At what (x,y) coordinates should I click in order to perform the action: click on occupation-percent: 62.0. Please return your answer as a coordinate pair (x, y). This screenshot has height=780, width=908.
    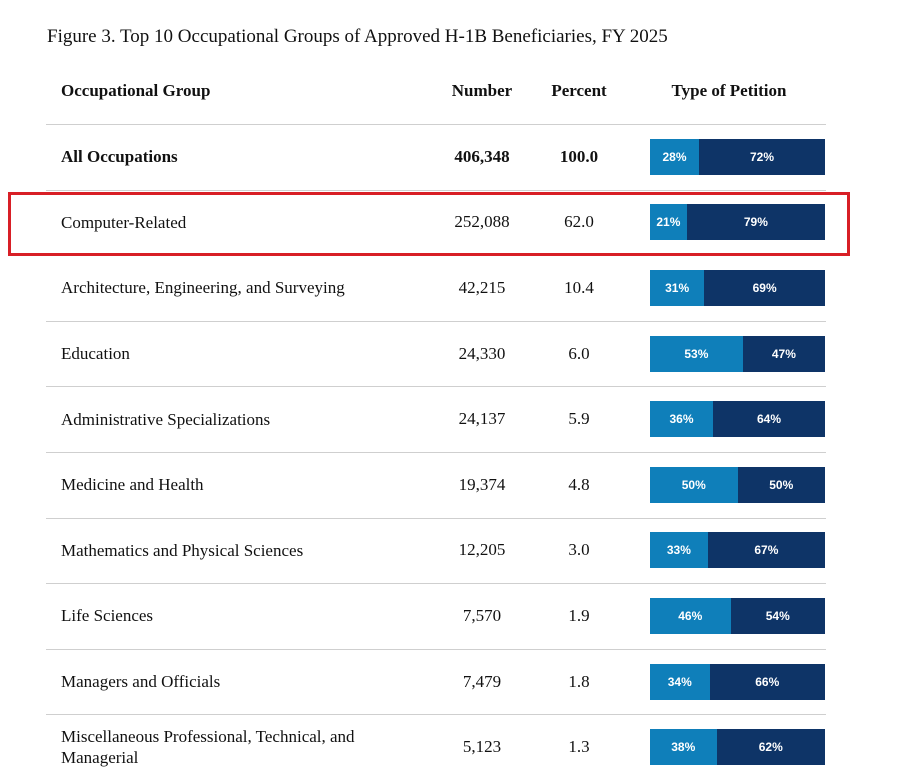
    Looking at the image, I should click on (579, 222).